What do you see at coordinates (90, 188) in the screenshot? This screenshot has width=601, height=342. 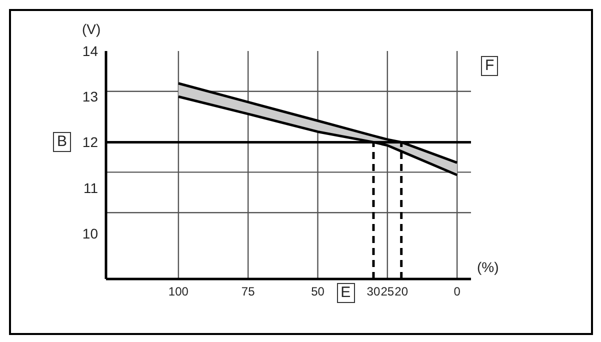 I see `y-tick-label: 11` at bounding box center [90, 188].